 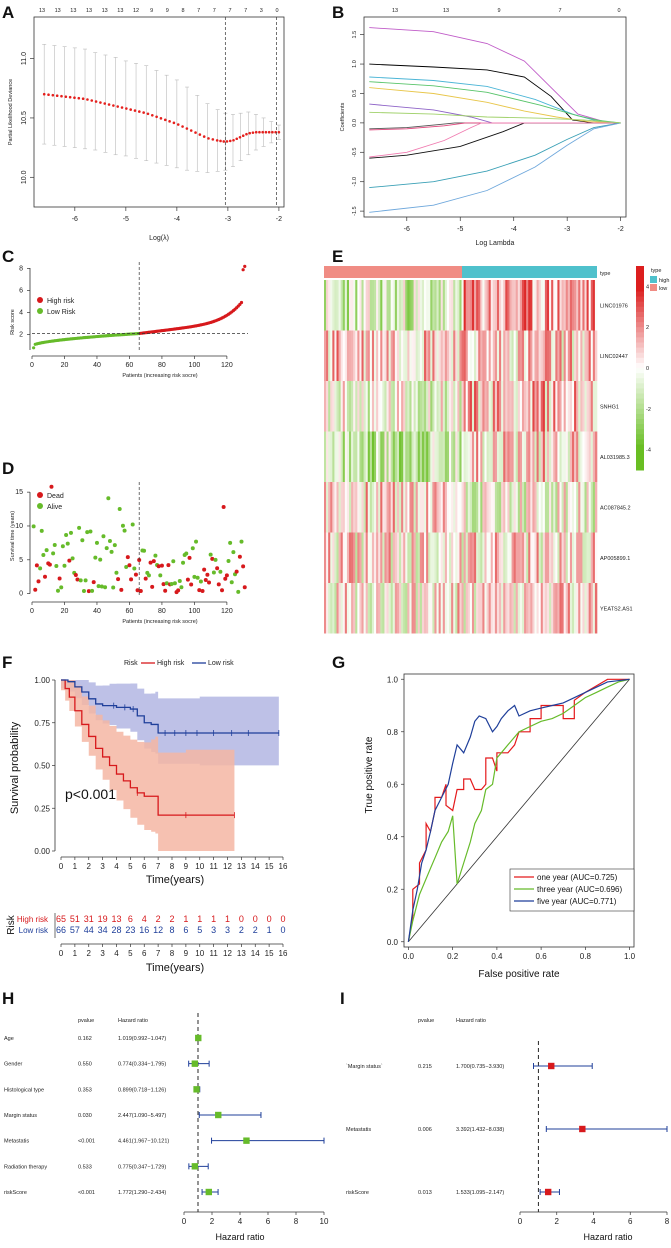 What do you see at coordinates (177, 215) in the screenshot?
I see `panel-a-x-ticks: -6 -5 -4 -3 -2` at bounding box center [177, 215].